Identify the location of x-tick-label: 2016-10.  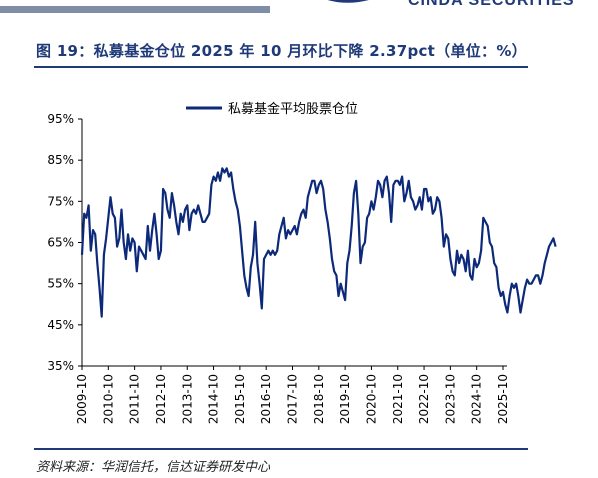
(266, 399).